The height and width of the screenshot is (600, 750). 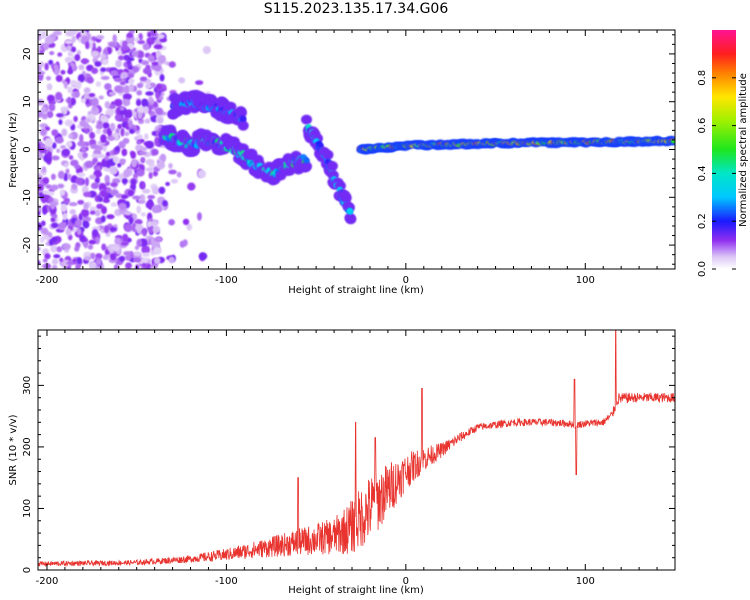 I want to click on top-x-tick-label: 0, so click(x=406, y=280).